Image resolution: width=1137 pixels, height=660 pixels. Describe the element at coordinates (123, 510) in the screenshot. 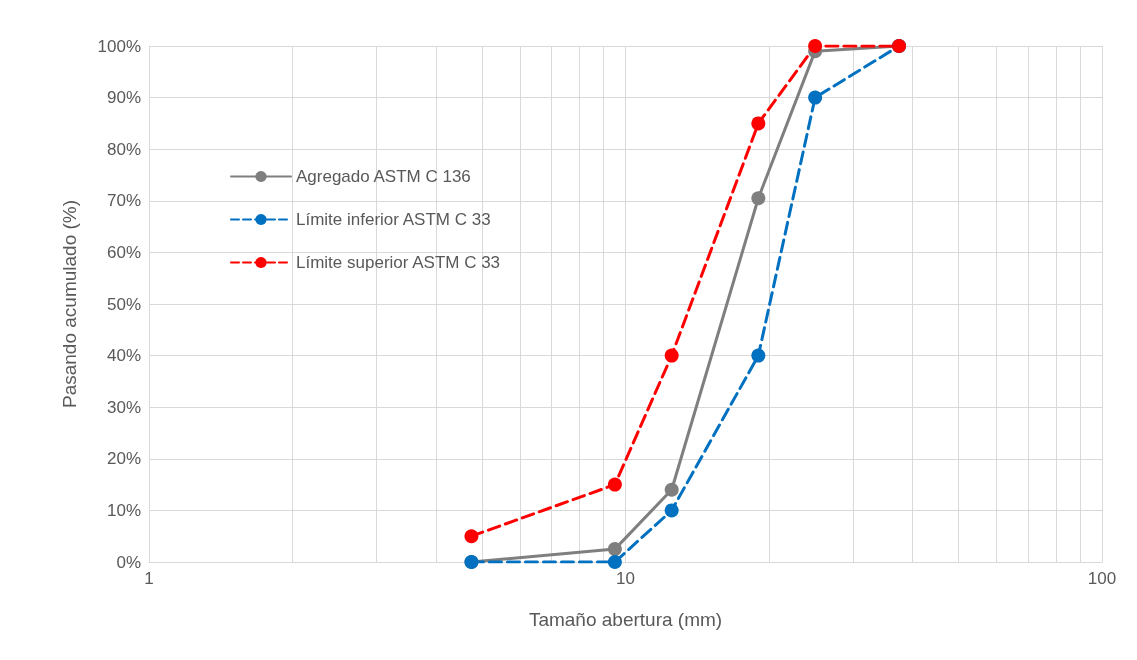

I see `y-tick-label: 10%` at that location.